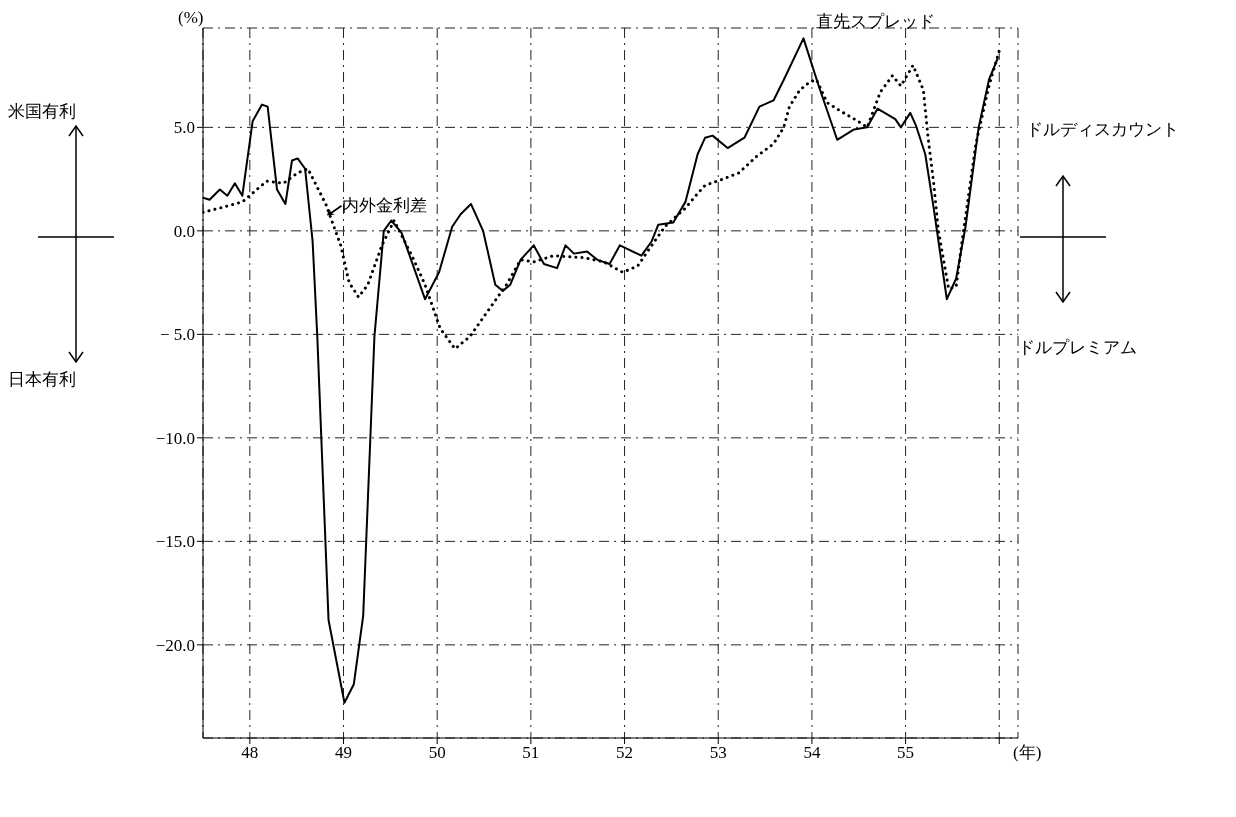  What do you see at coordinates (184, 128) in the screenshot?
I see `y-tick-label: 5.0` at bounding box center [184, 128].